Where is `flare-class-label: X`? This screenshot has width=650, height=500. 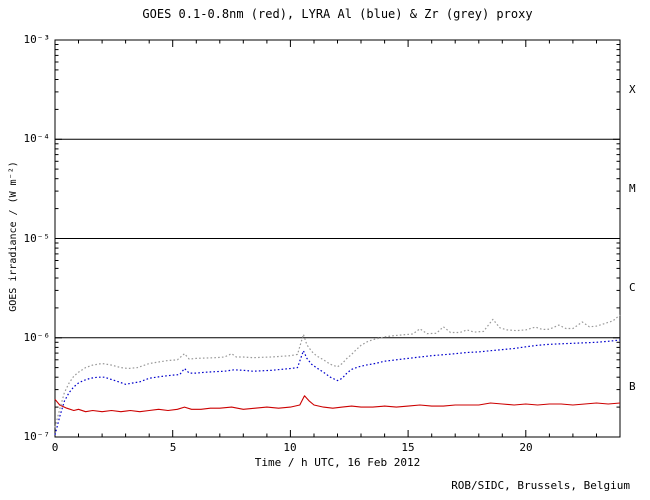 flare-class-label: X is located at coordinates (632, 89).